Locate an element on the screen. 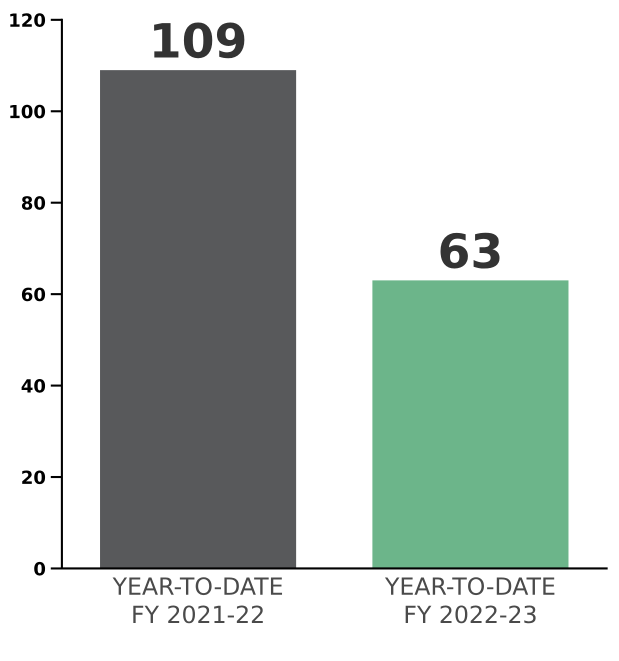 This screenshot has width=619, height=661. y-tick-label: 80 is located at coordinates (34, 203).